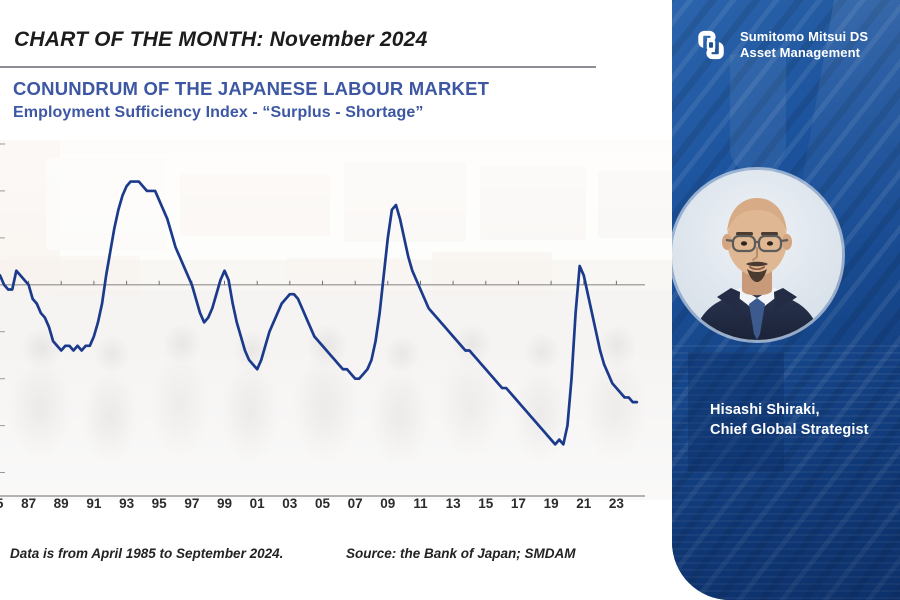  What do you see at coordinates (2, 308) in the screenshot?
I see `y-axis-ticks` at bounding box center [2, 308].